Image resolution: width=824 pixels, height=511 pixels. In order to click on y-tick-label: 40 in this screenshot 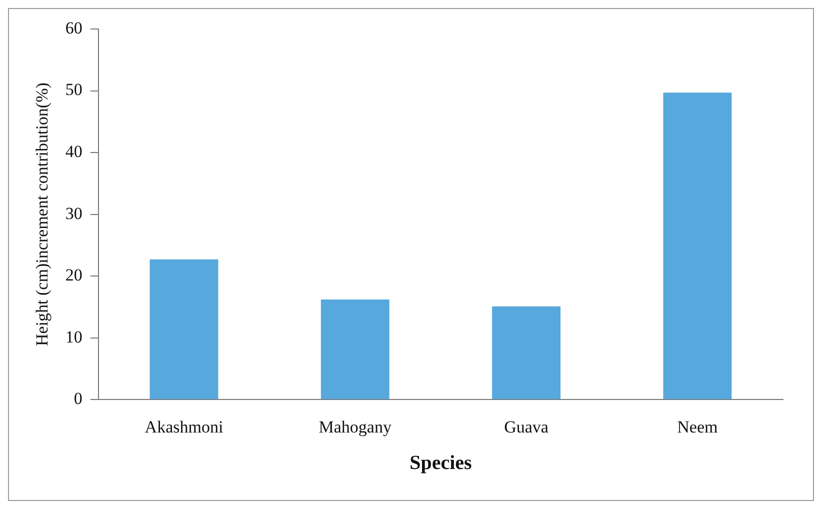, I will do `click(73, 151)`.